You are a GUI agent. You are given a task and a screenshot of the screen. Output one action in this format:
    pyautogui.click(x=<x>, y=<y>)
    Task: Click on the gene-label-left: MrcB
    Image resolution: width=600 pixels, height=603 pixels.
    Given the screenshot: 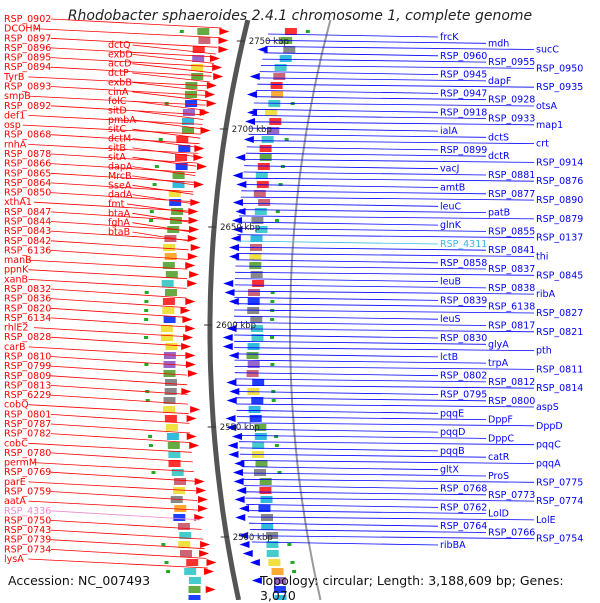 What is the action you would take?
    pyautogui.click(x=120, y=176)
    